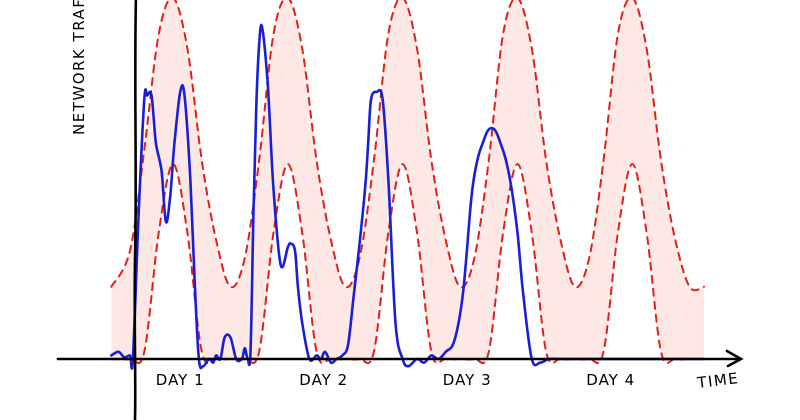  I want to click on x-tick-labels: DAY 1 DAY 2 DAY 3 DAY 4, so click(395, 380).